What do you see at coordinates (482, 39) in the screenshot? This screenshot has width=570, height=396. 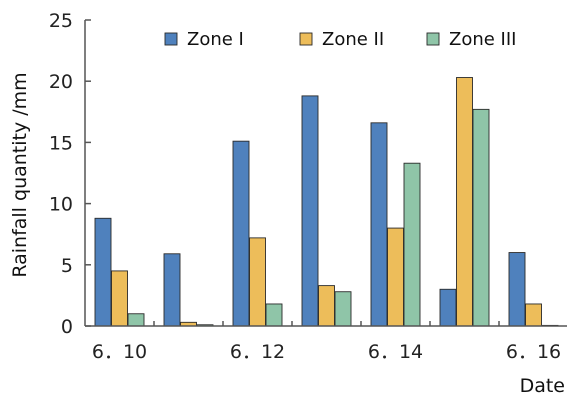 I see `legend-label-zone-iii: Zone III` at bounding box center [482, 39].